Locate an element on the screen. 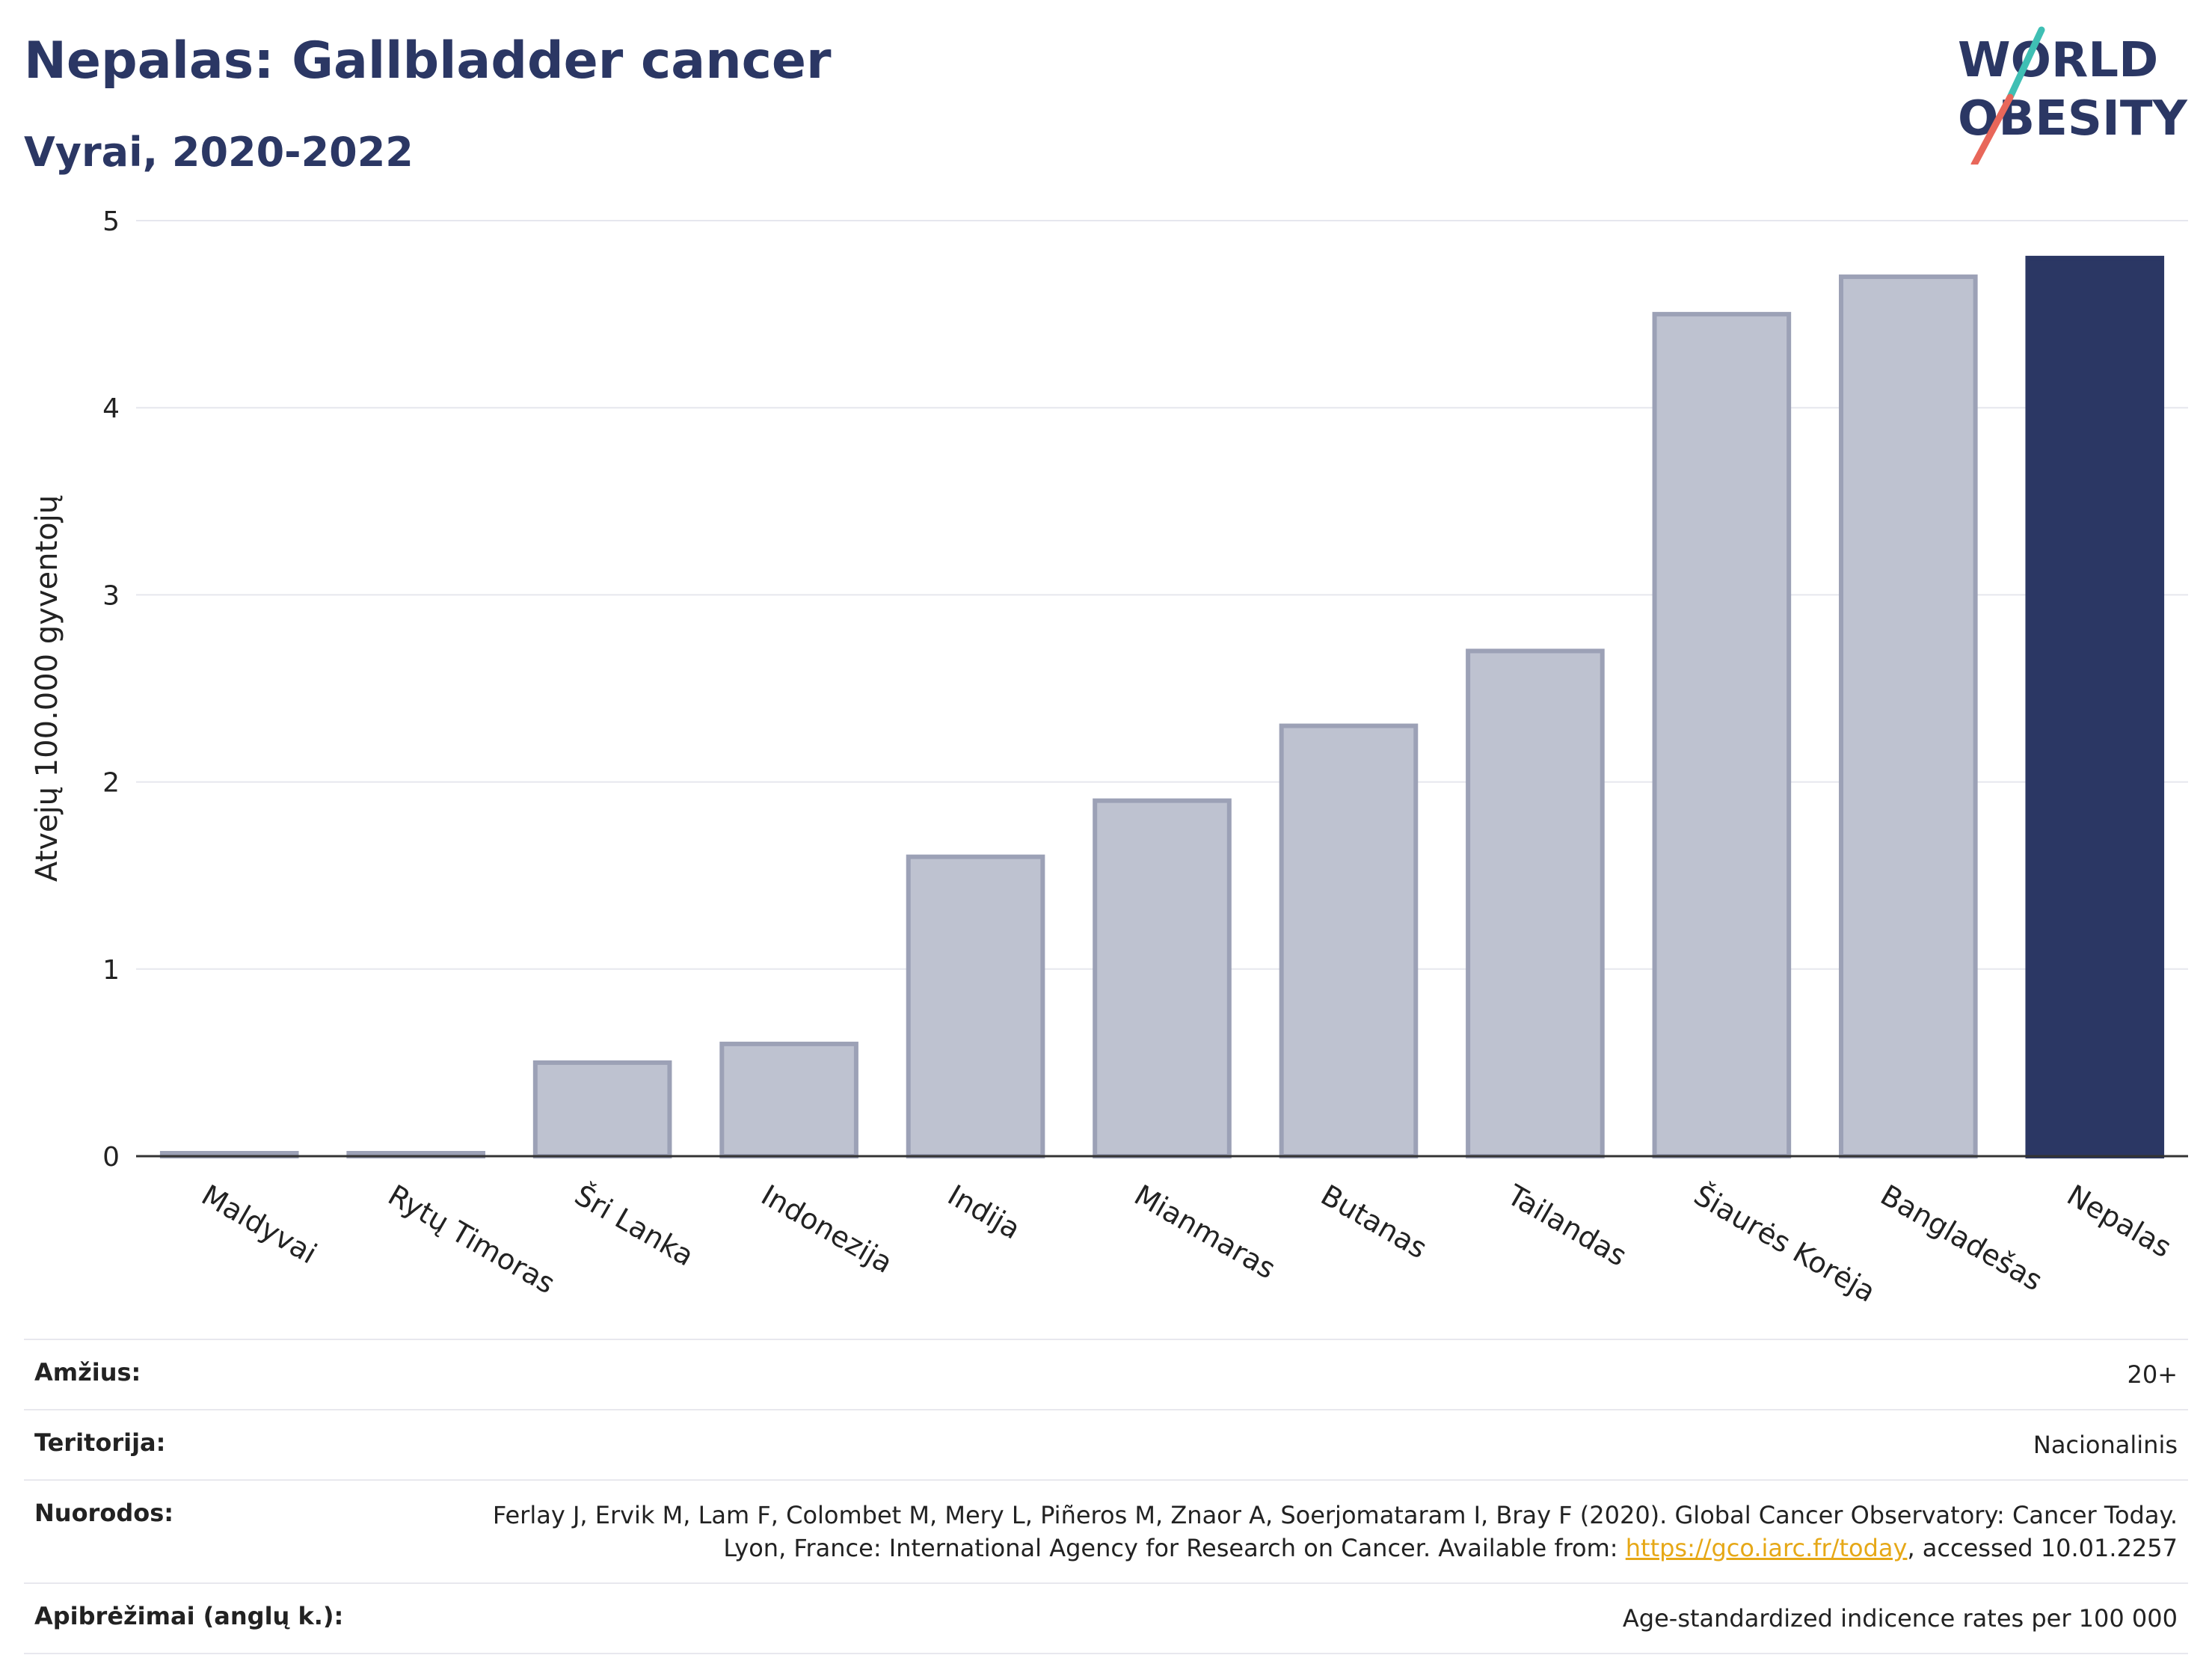  meta-defs-label: Apibrėžimai (anglų k.): is located at coordinates (189, 1616).